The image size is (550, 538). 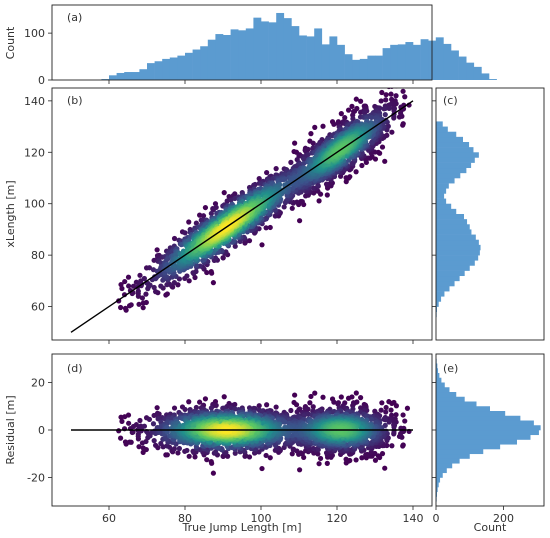 What do you see at coordinates (74, 17) in the screenshot?
I see `panel-a-label: (a)` at bounding box center [74, 17].